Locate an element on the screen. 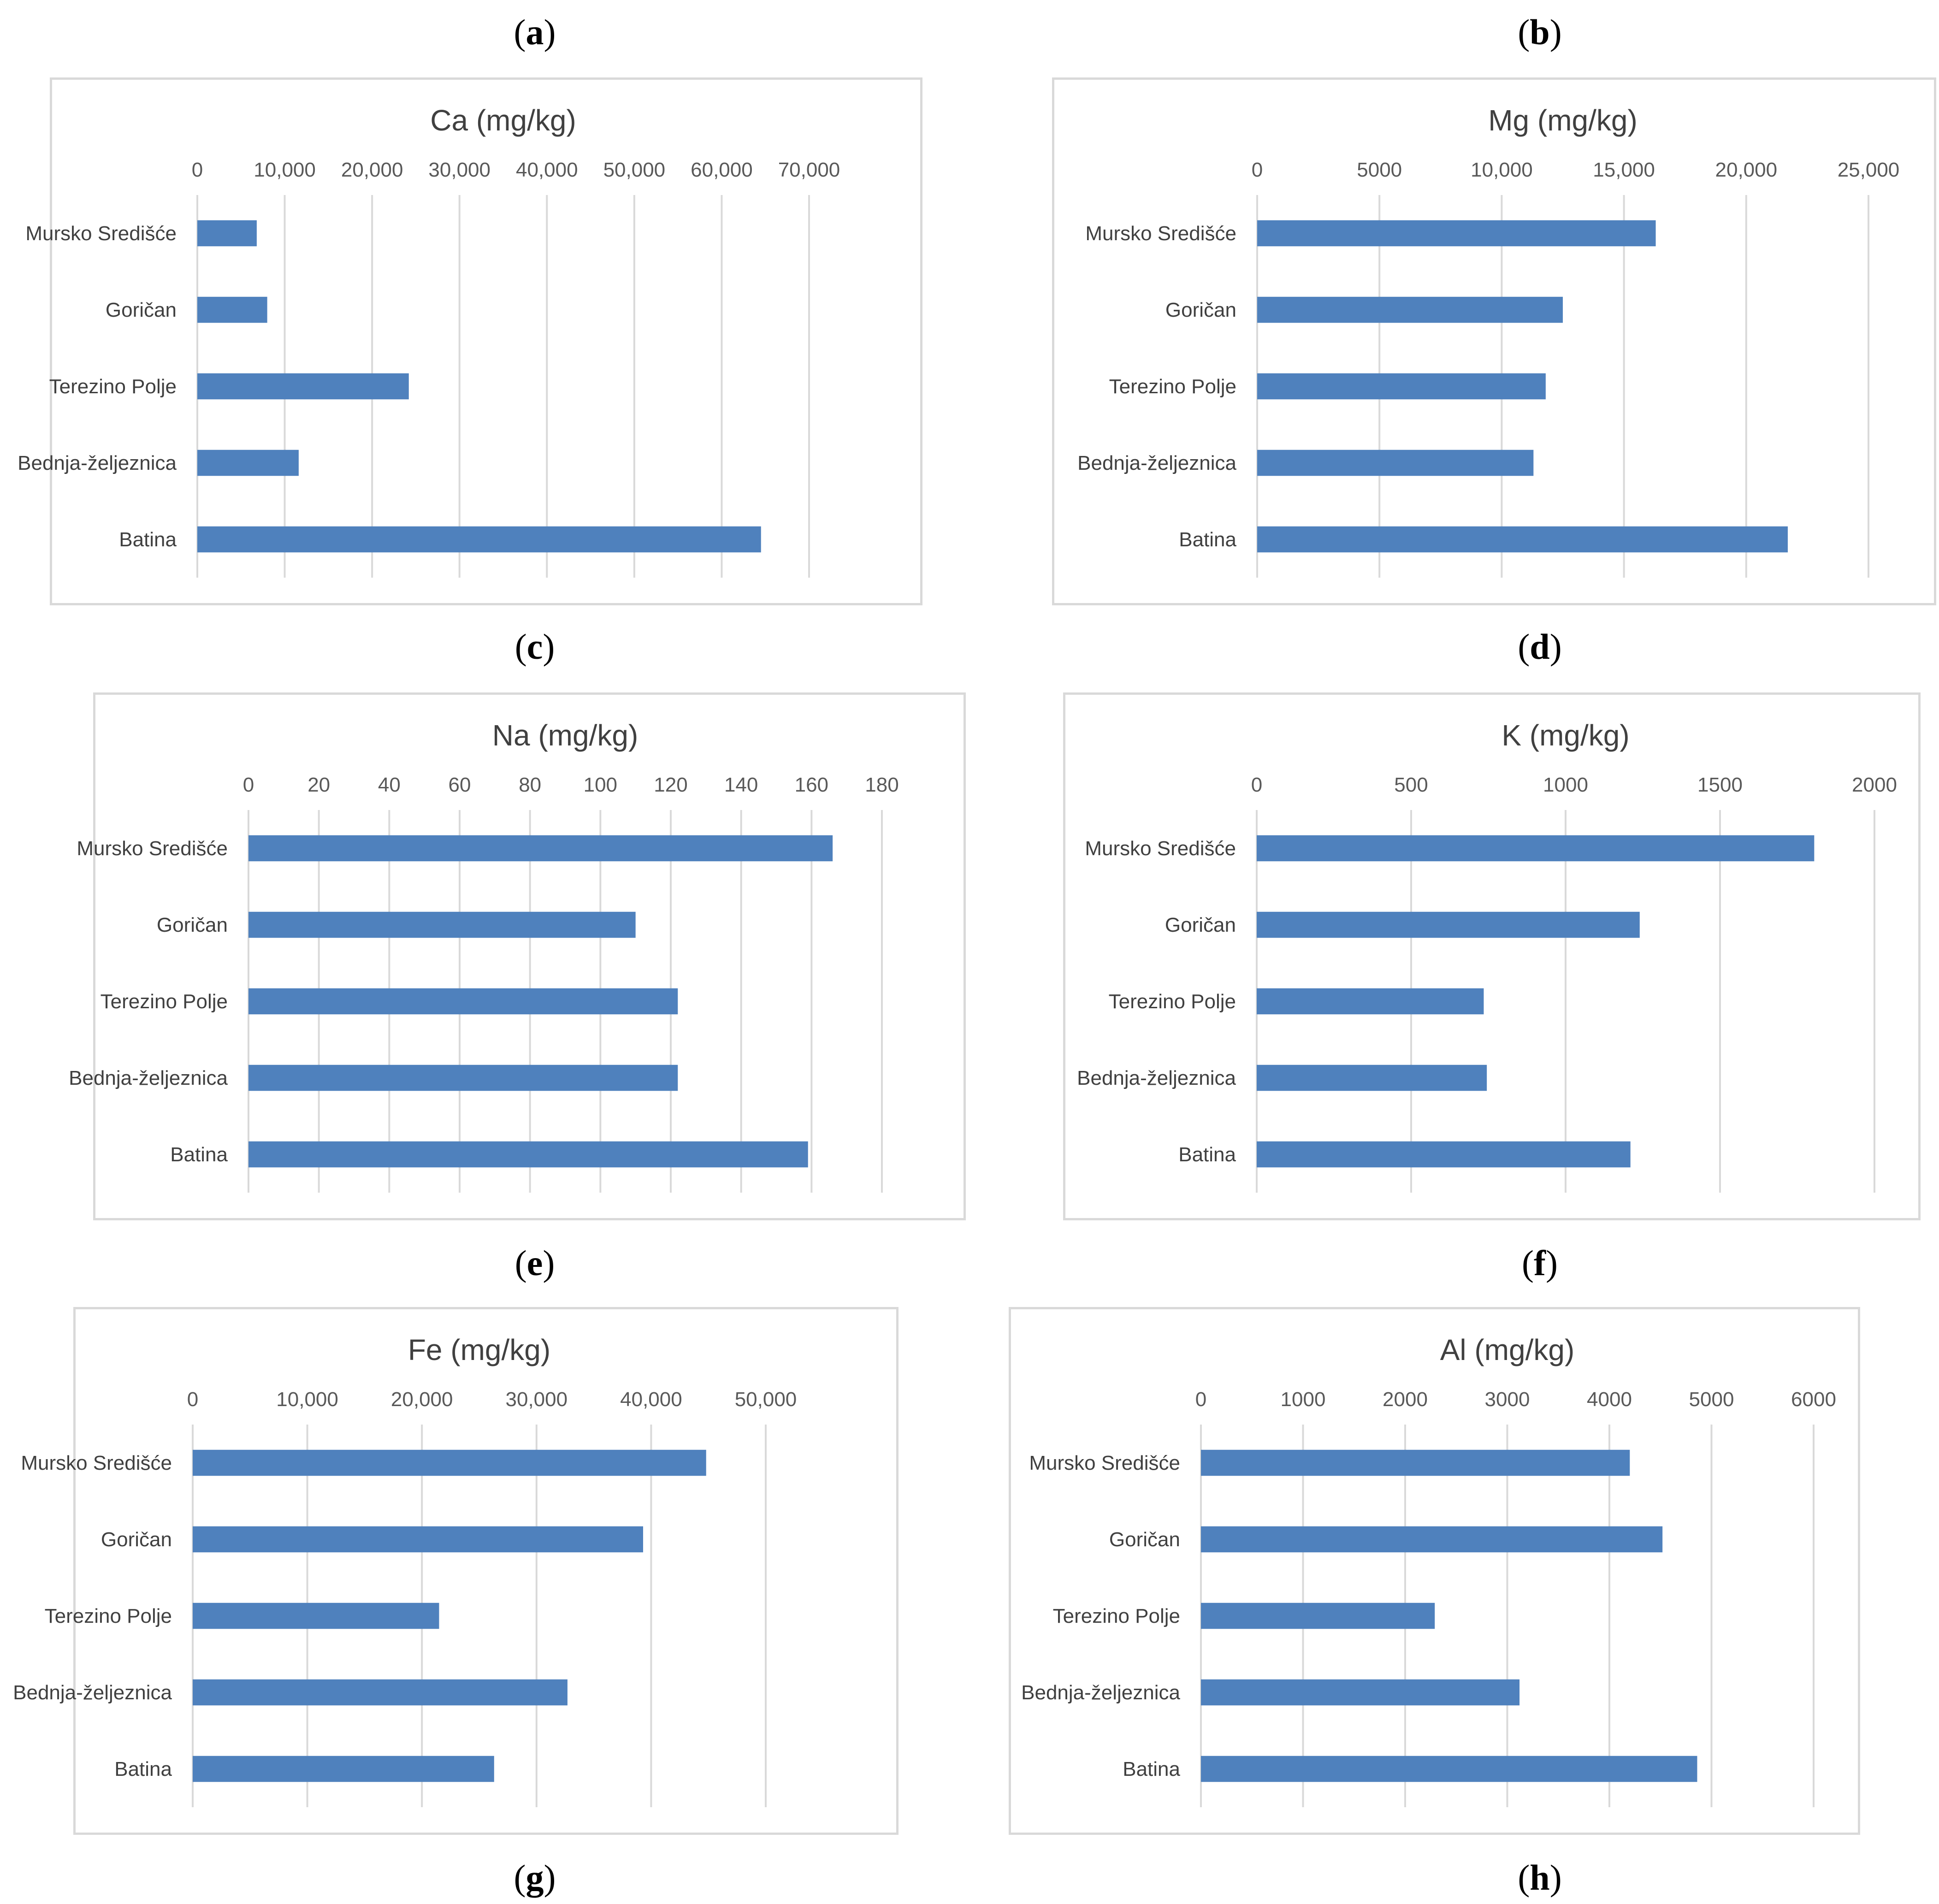 The width and height of the screenshot is (1939, 1904). panel-label-g: (g) is located at coordinates (535, 1877).